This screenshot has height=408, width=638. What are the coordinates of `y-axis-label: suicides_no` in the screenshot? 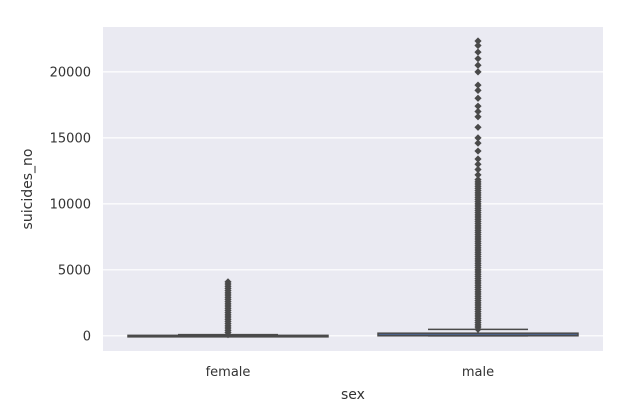 It's located at (28, 189).